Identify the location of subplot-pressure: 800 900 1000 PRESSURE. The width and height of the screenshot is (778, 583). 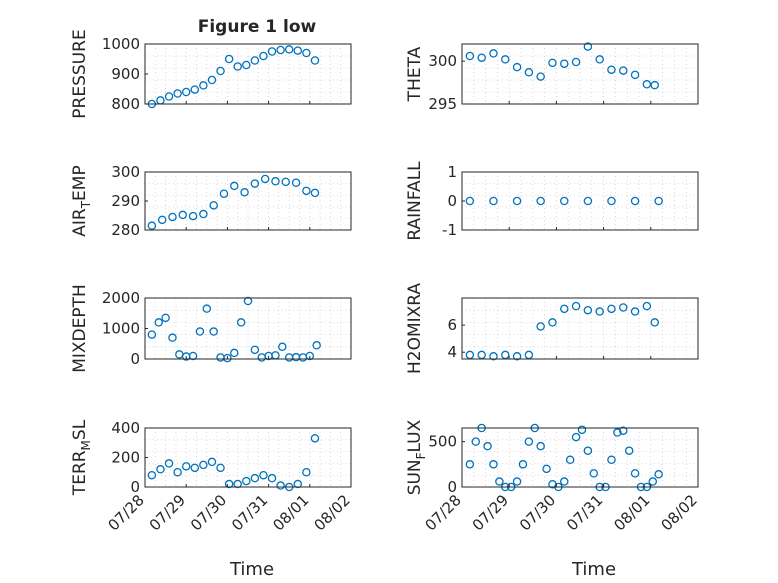
(211, 74).